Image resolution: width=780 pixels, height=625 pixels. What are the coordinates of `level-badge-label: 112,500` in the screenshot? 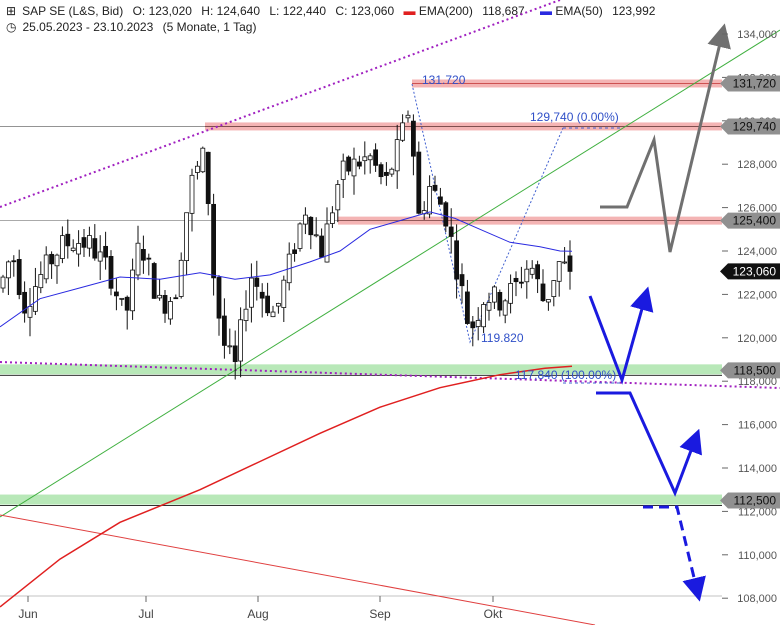 It's located at (755, 501).